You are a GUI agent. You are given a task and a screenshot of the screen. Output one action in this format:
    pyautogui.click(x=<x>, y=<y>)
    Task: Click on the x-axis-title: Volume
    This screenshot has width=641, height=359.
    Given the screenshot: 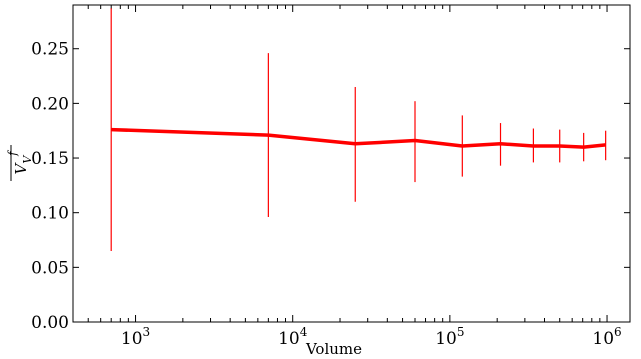 What is the action you would take?
    pyautogui.click(x=333, y=349)
    